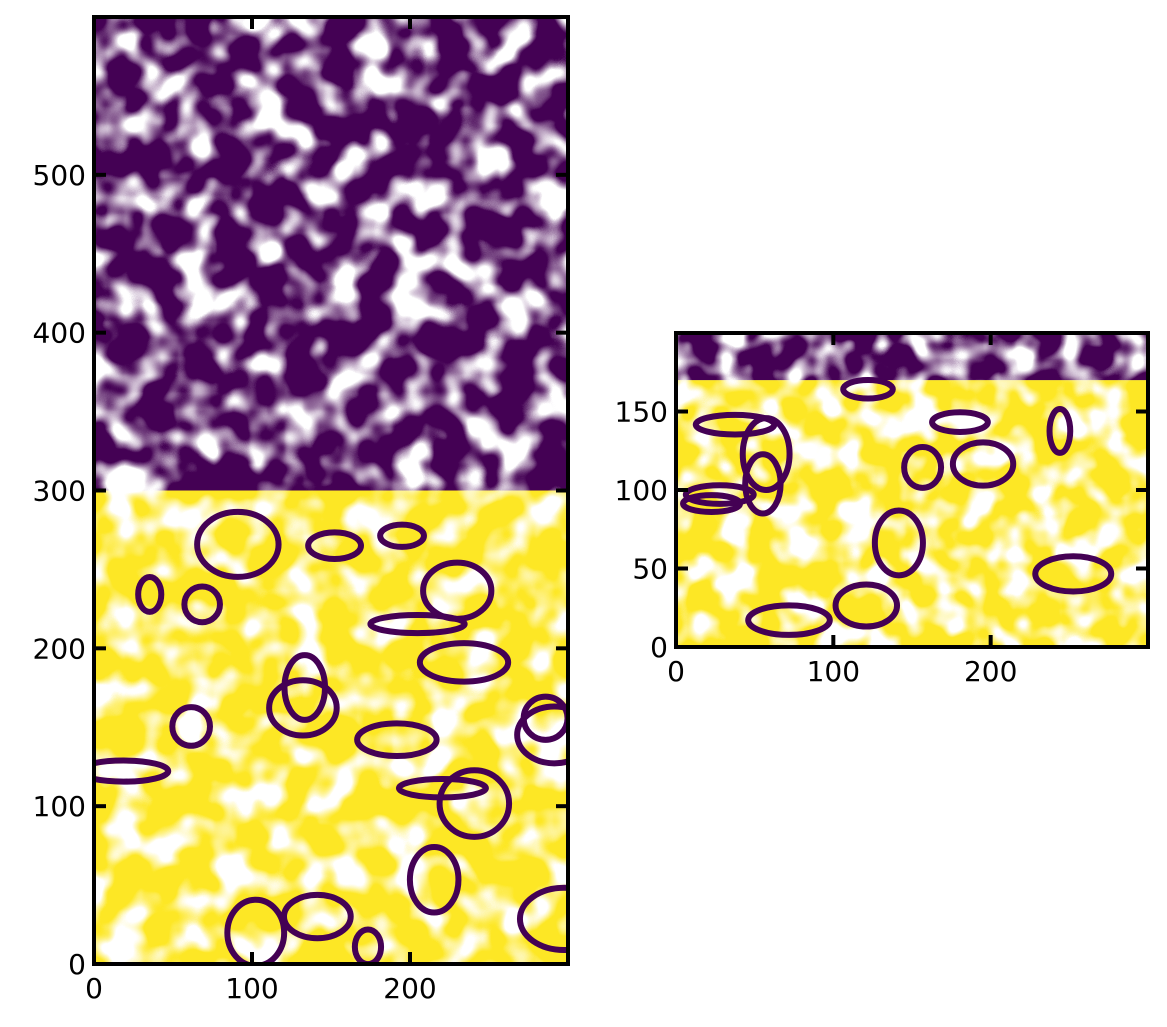  I want to click on left-x-tick-label: 200, so click(409, 988).